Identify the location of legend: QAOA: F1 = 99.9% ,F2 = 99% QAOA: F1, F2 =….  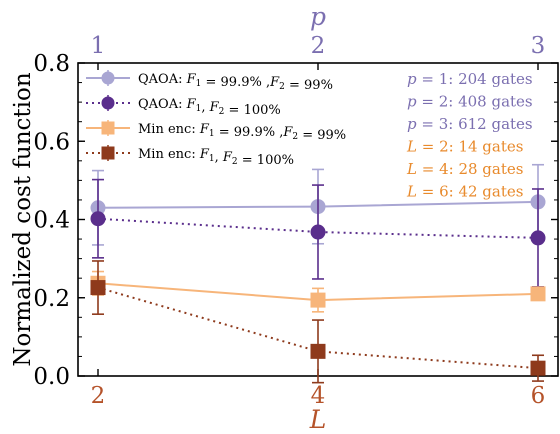
(216, 119).